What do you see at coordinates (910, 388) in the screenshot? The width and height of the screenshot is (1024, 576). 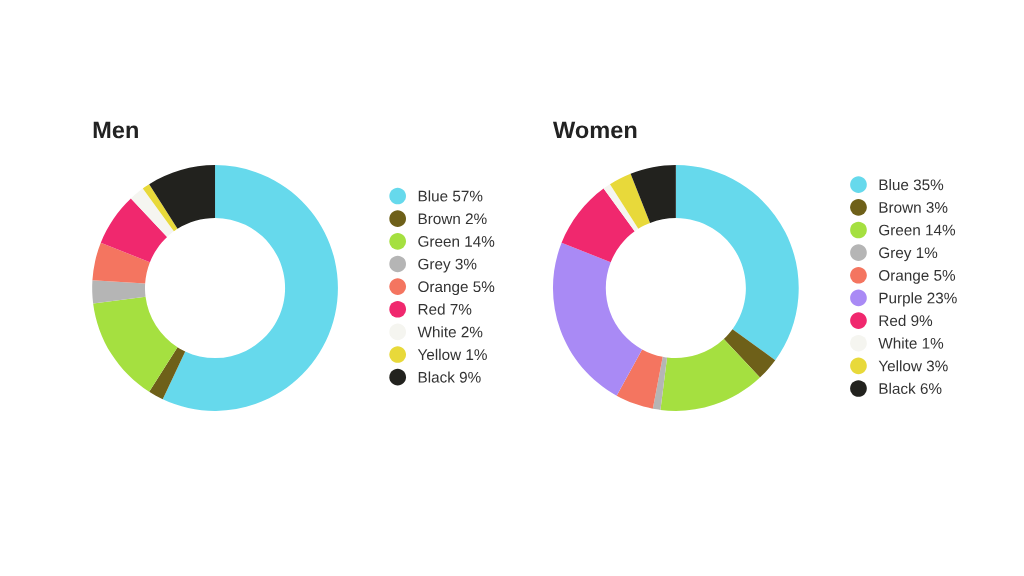 I see `legend-label: Black 6%` at bounding box center [910, 388].